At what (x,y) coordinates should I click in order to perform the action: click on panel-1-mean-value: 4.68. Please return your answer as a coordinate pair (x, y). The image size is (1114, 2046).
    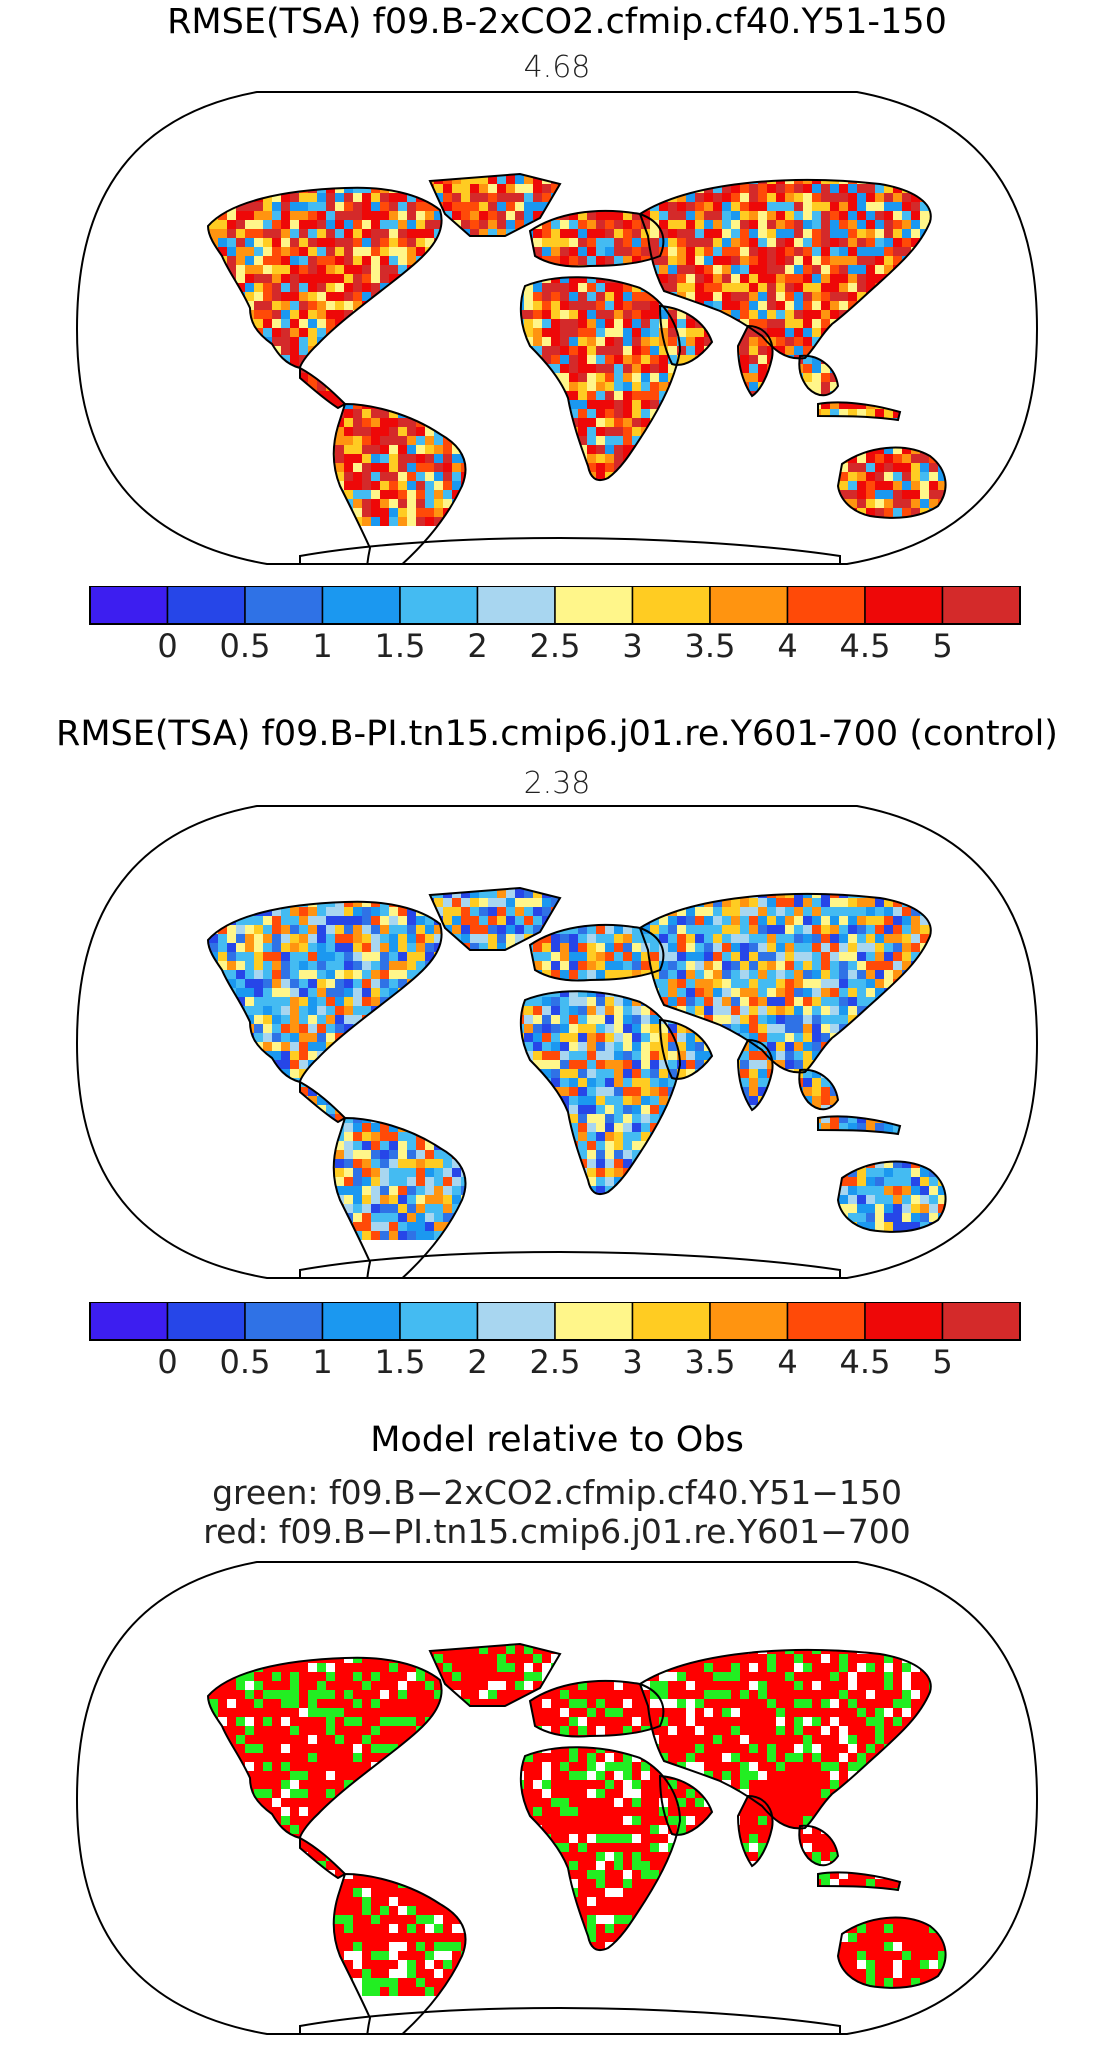
    Looking at the image, I should click on (557, 67).